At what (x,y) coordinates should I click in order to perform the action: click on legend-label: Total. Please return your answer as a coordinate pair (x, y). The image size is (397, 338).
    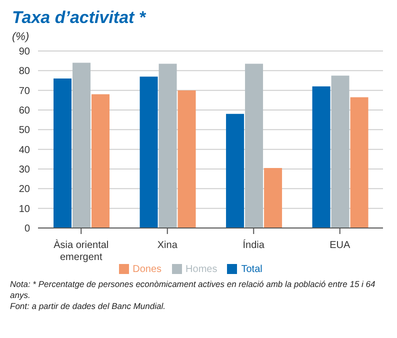
    Looking at the image, I should click on (251, 269).